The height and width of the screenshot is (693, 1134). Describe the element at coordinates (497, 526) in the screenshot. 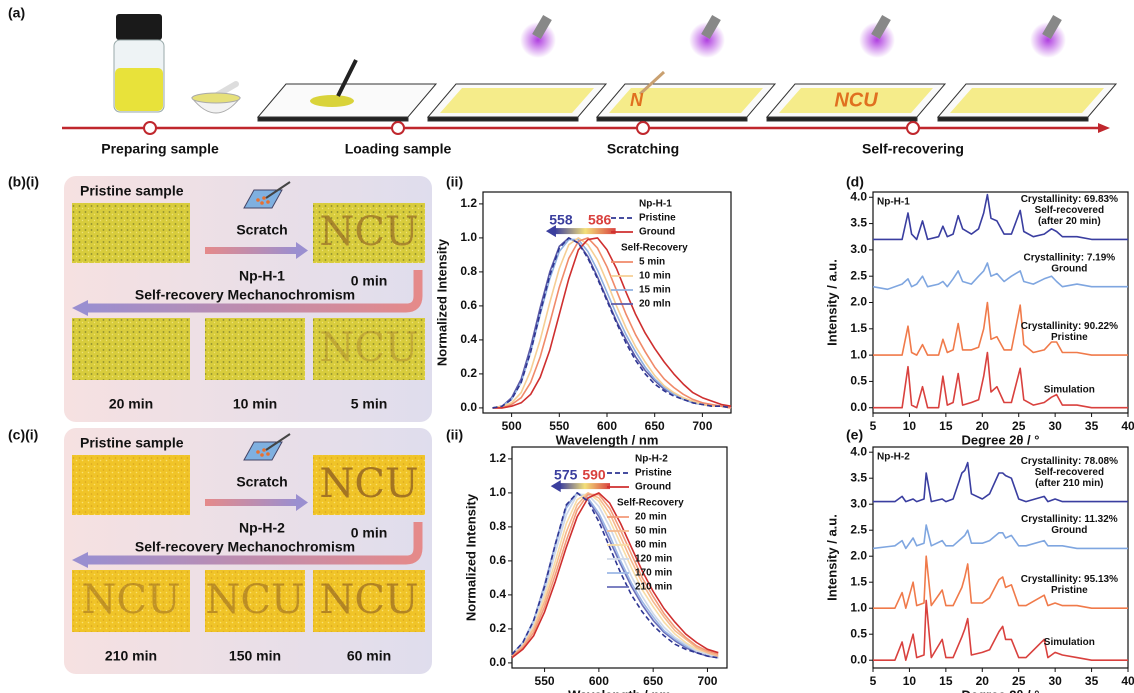

I see `y-tick-label: 0.8` at that location.